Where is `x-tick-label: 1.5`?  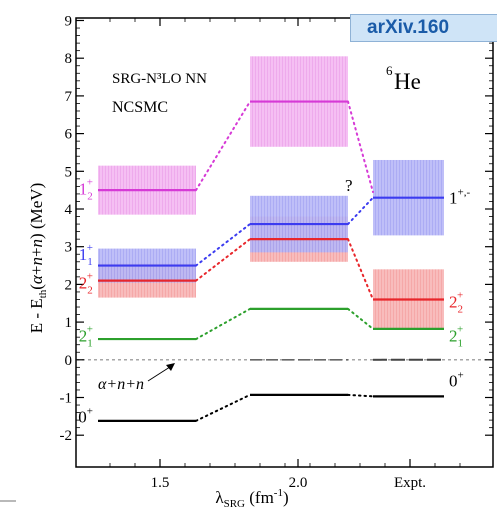
x-tick-label: 1.5 is located at coordinates (160, 483).